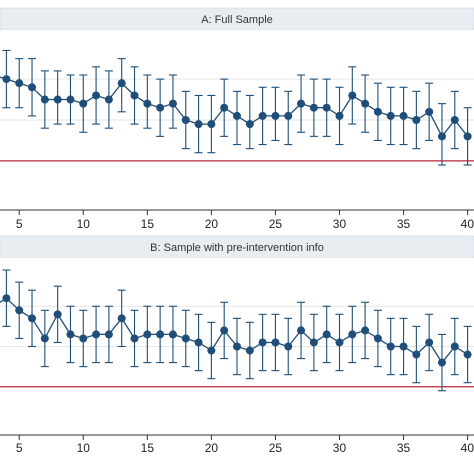 This screenshot has height=474, width=474. I want to click on panel-title: B: Sample with pre-intervention info, so click(237, 248).